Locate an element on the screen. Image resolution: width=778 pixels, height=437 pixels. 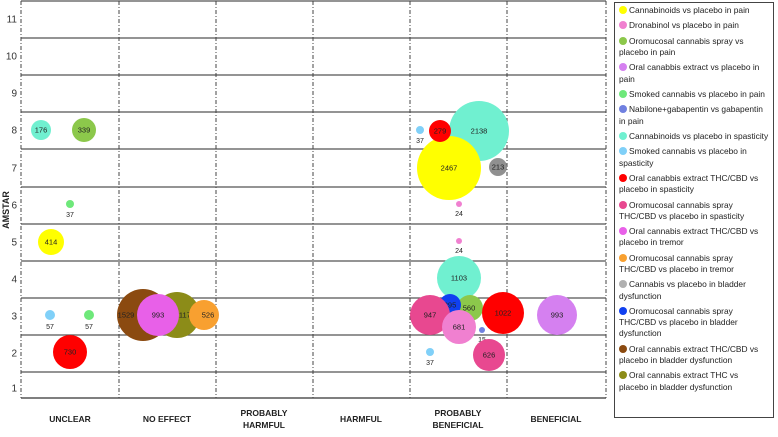
y-tick-label: 10 is located at coordinates (12, 57).